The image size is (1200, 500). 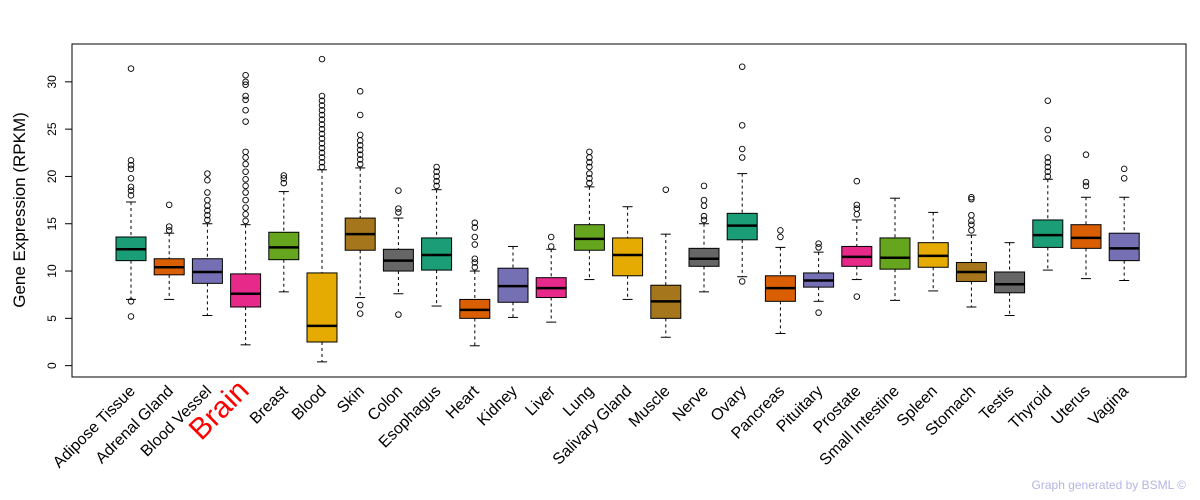 What do you see at coordinates (1109, 406) in the screenshot?
I see `x-tick-label: Vagina` at bounding box center [1109, 406].